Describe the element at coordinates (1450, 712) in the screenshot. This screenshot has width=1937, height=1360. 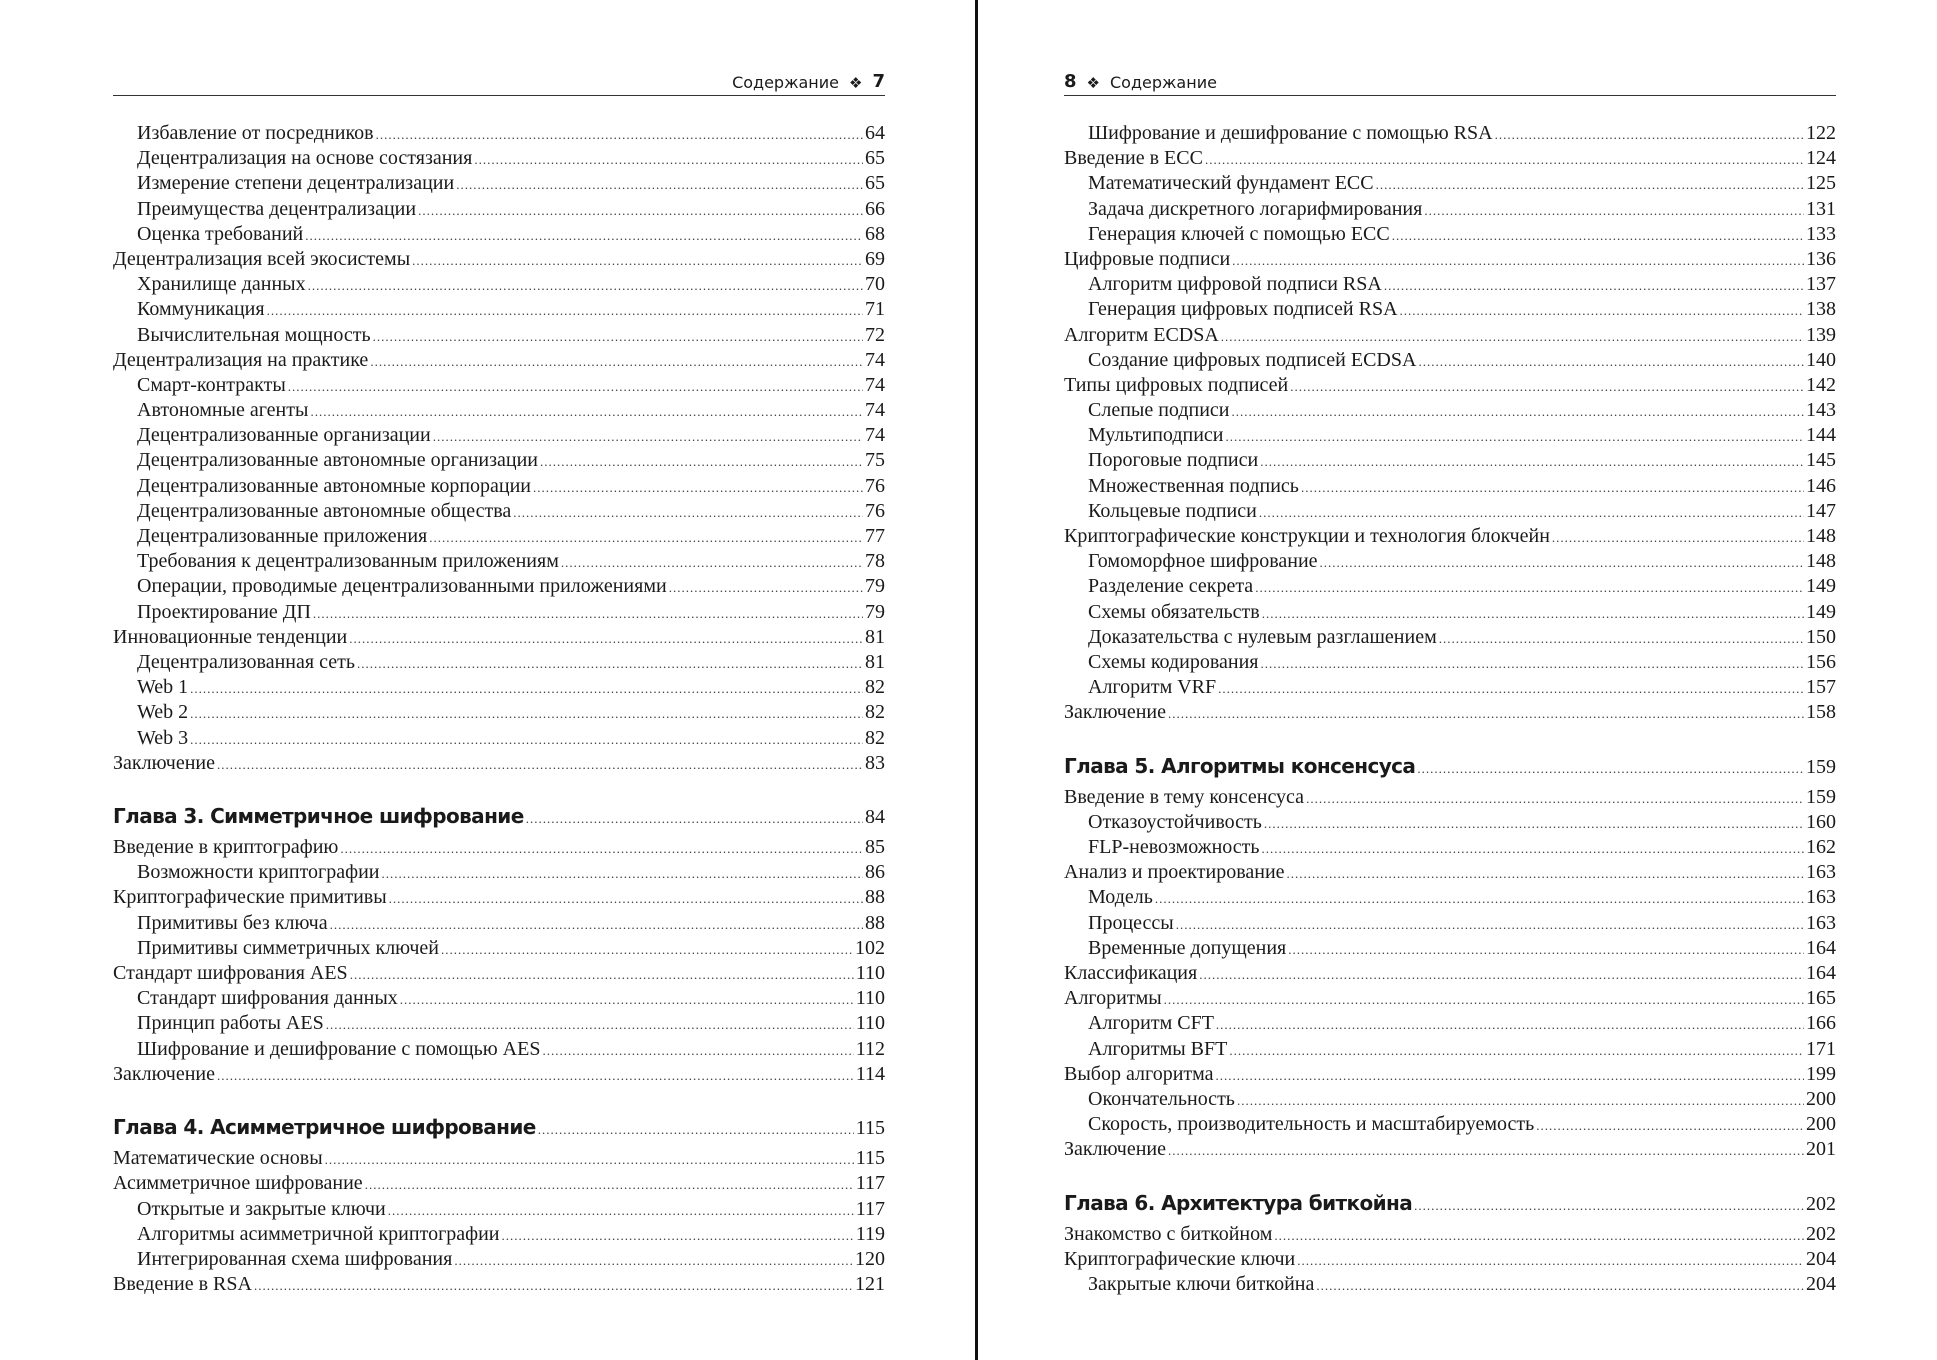
I see `toc-entry: Заключение 158` at that location.